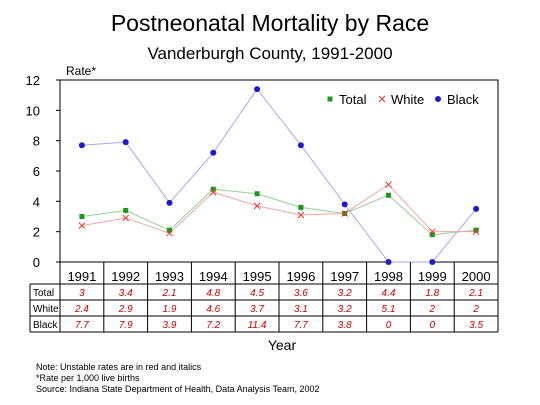 The height and width of the screenshot is (405, 540). I want to click on y-tick-label: 0, so click(36, 262).